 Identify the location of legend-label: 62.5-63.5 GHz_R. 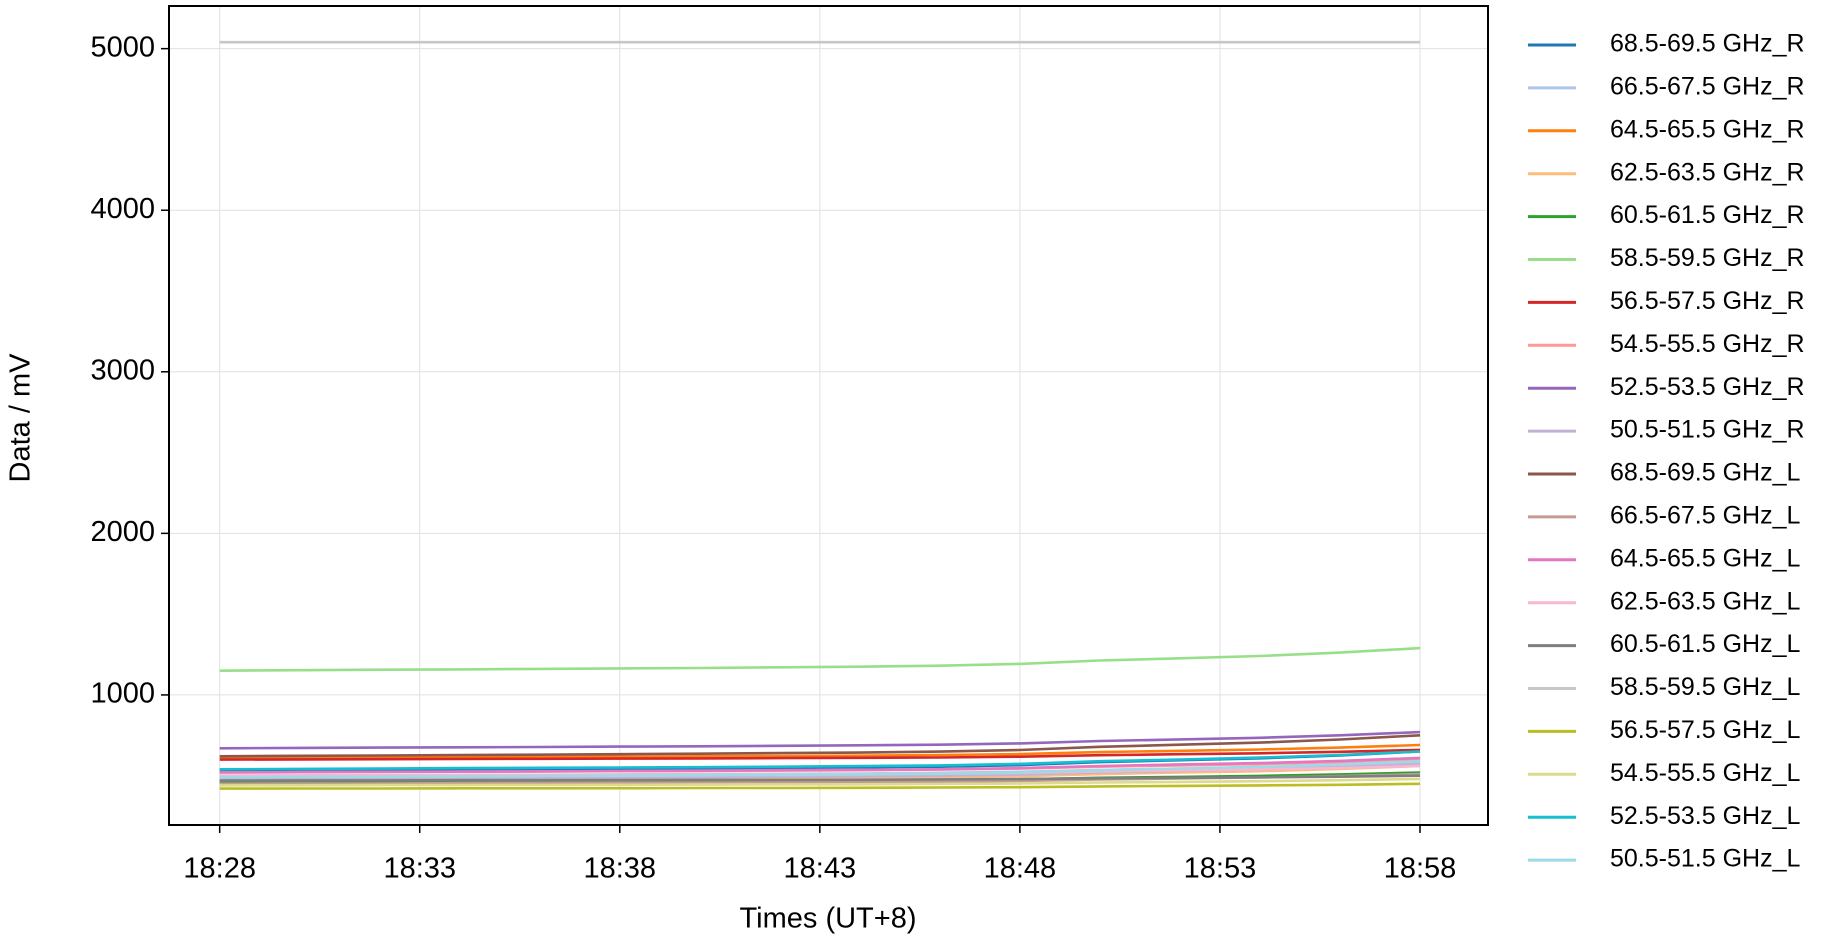
(1707, 172).